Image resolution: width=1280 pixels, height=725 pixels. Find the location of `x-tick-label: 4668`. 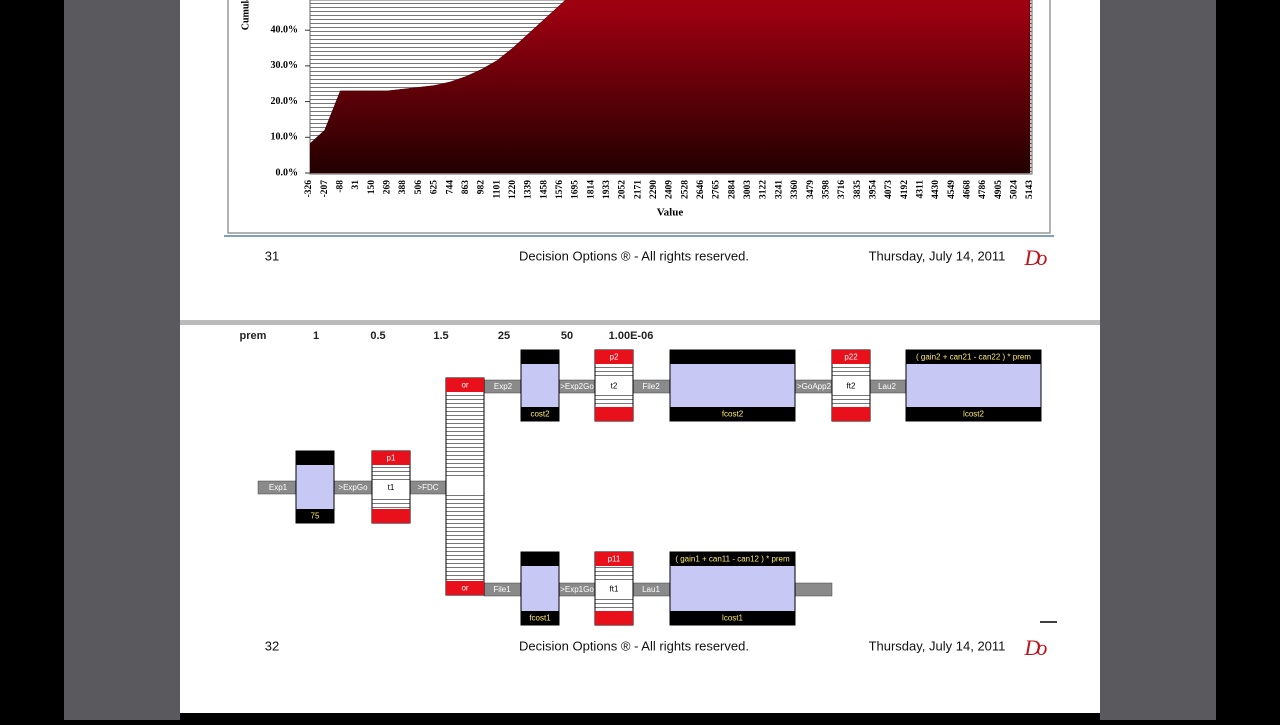

x-tick-label: 4668 is located at coordinates (967, 189).